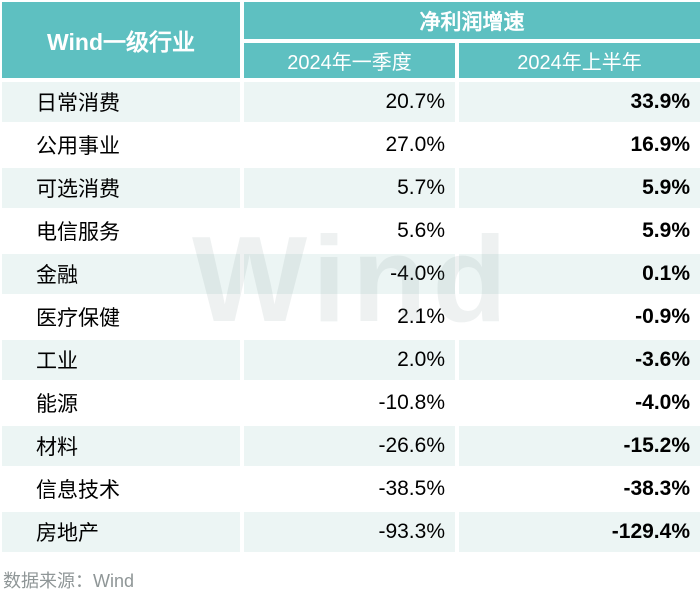  I want to click on q1-value: 2.0%, so click(349, 361).